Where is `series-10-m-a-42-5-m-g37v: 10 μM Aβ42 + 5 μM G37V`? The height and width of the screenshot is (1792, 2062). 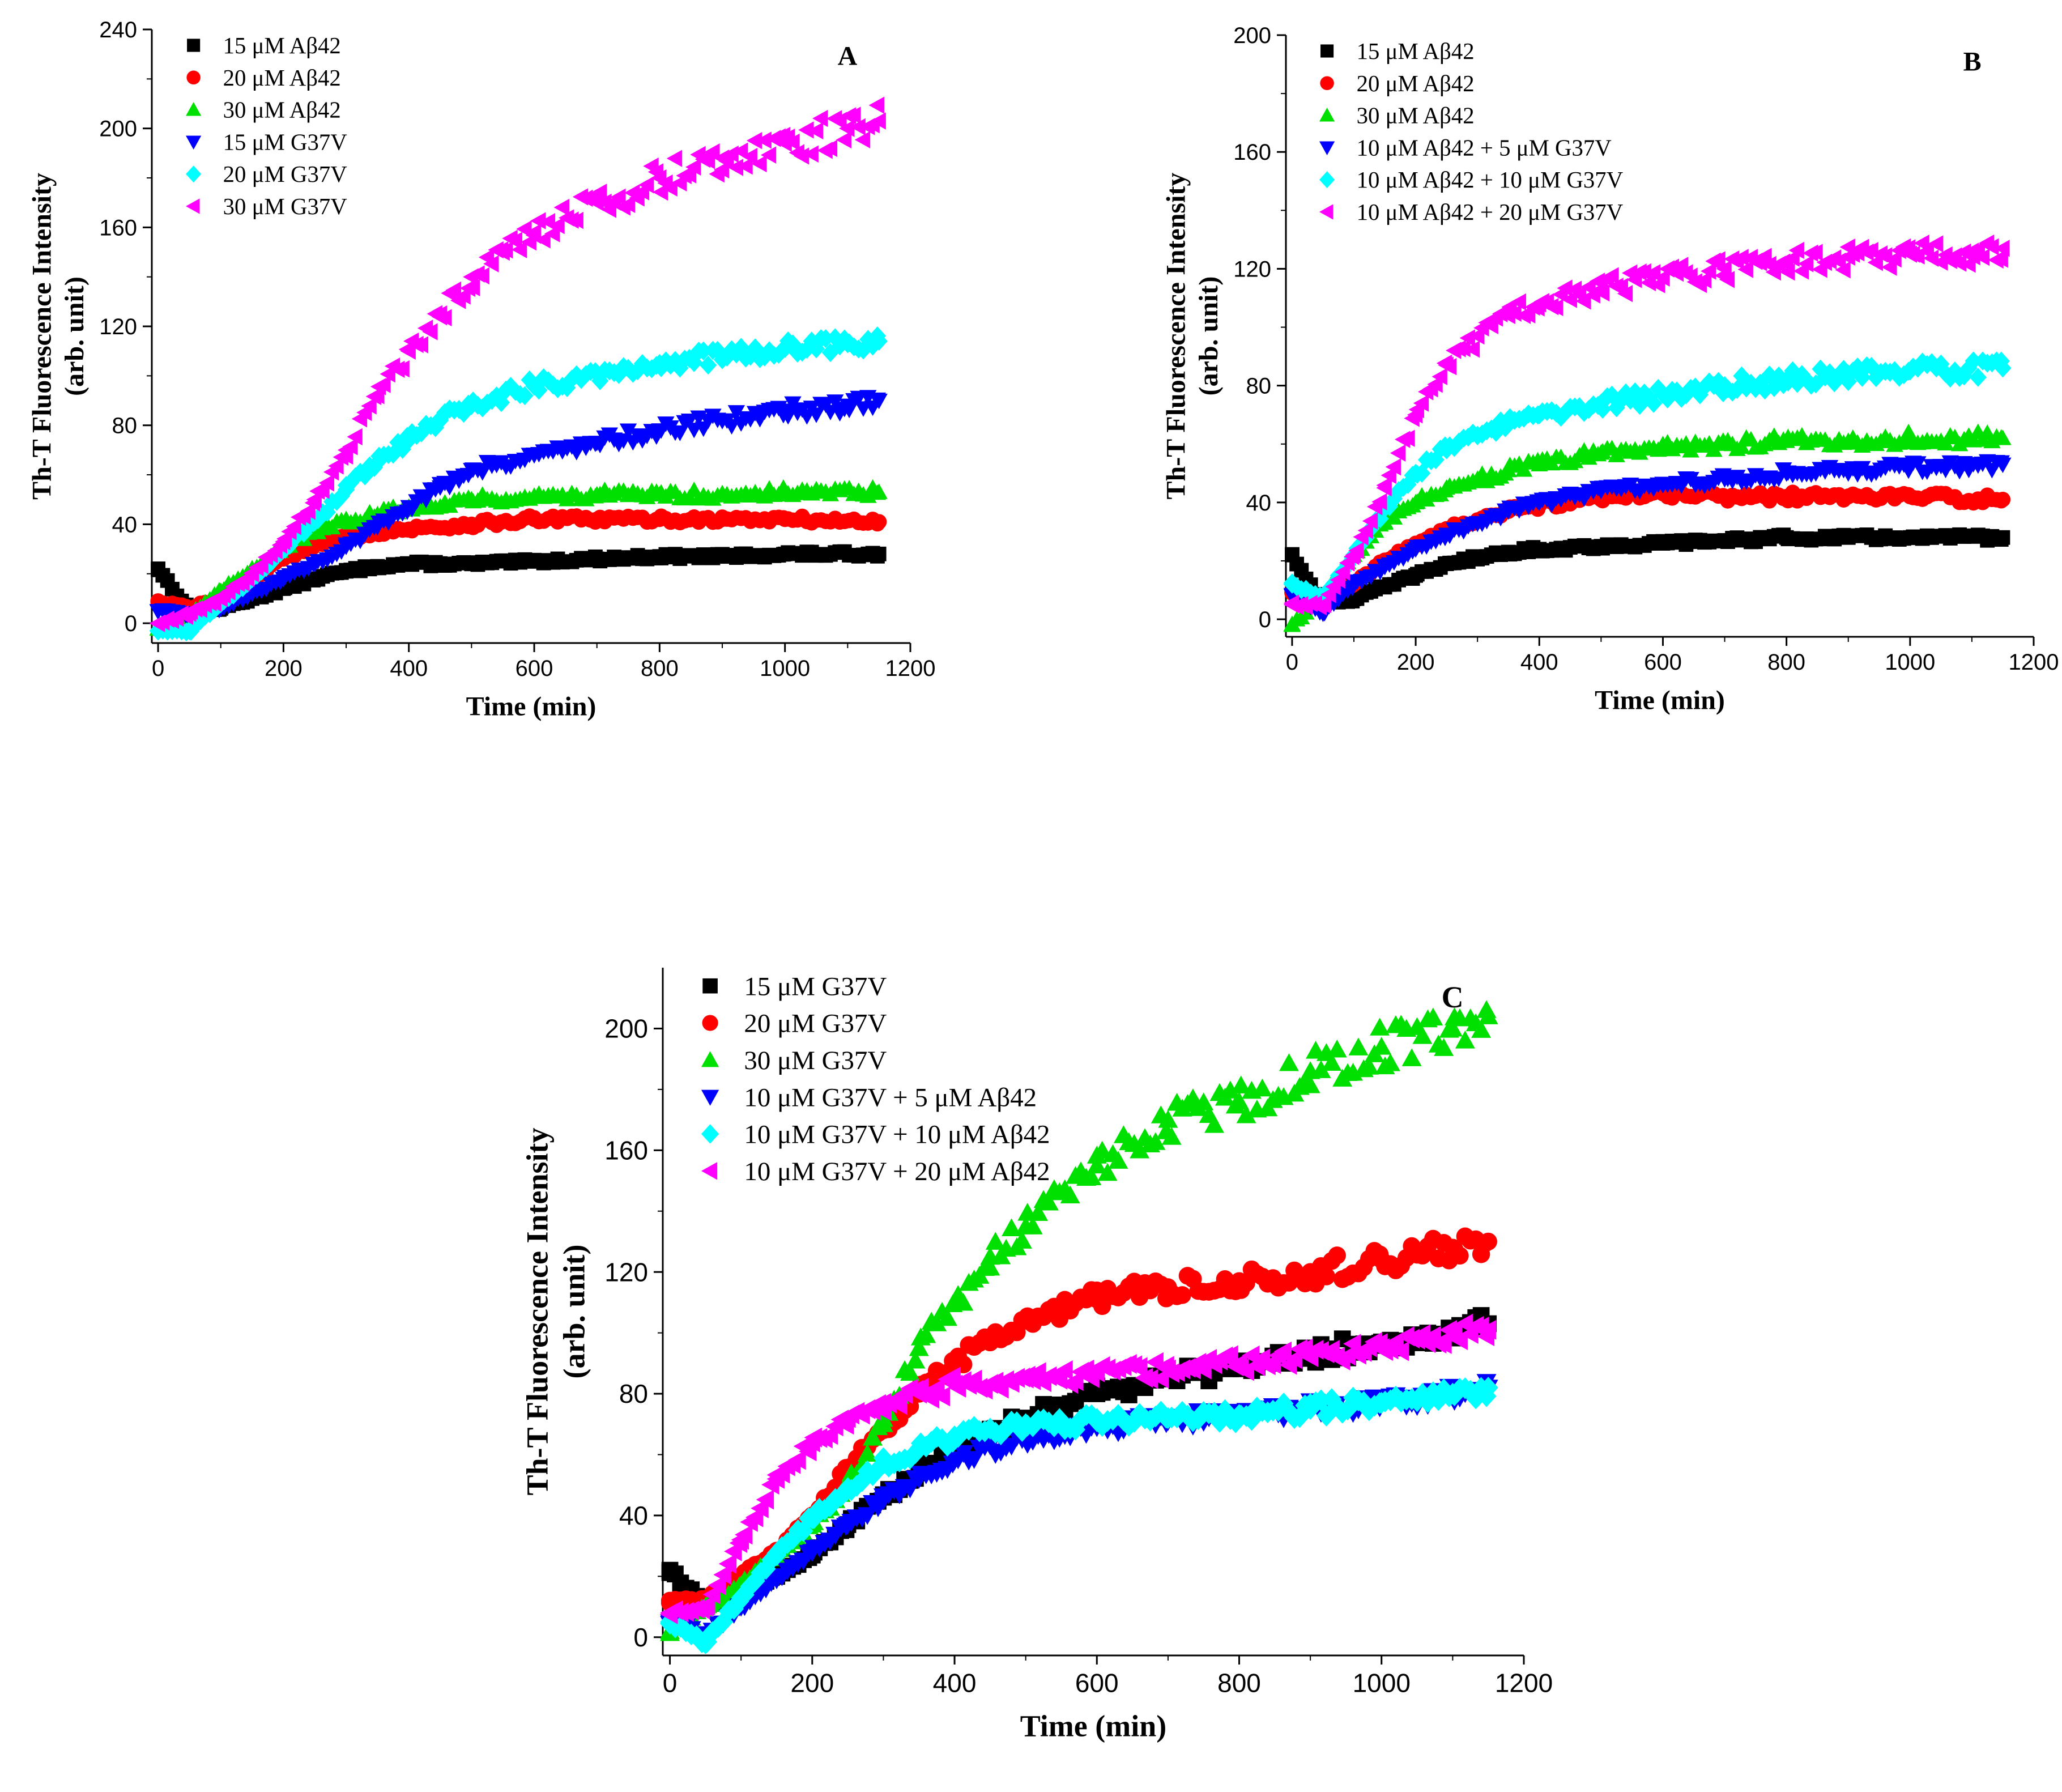 series-10-m-a-42-5-m-g37v: 10 μM Aβ42 + 5 μM G37V is located at coordinates (1647, 538).